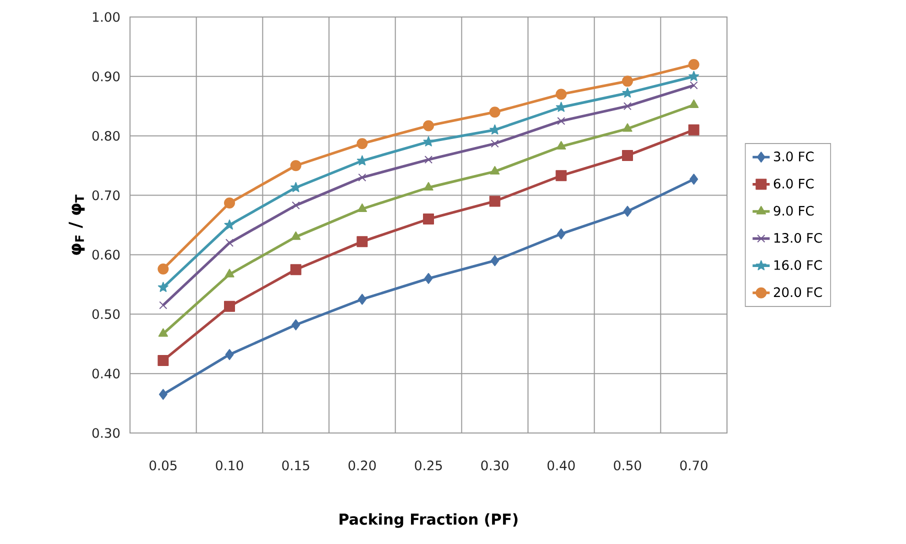 Image resolution: width=906 pixels, height=544 pixels. I want to click on y-tick-label: 0.60, so click(106, 255).